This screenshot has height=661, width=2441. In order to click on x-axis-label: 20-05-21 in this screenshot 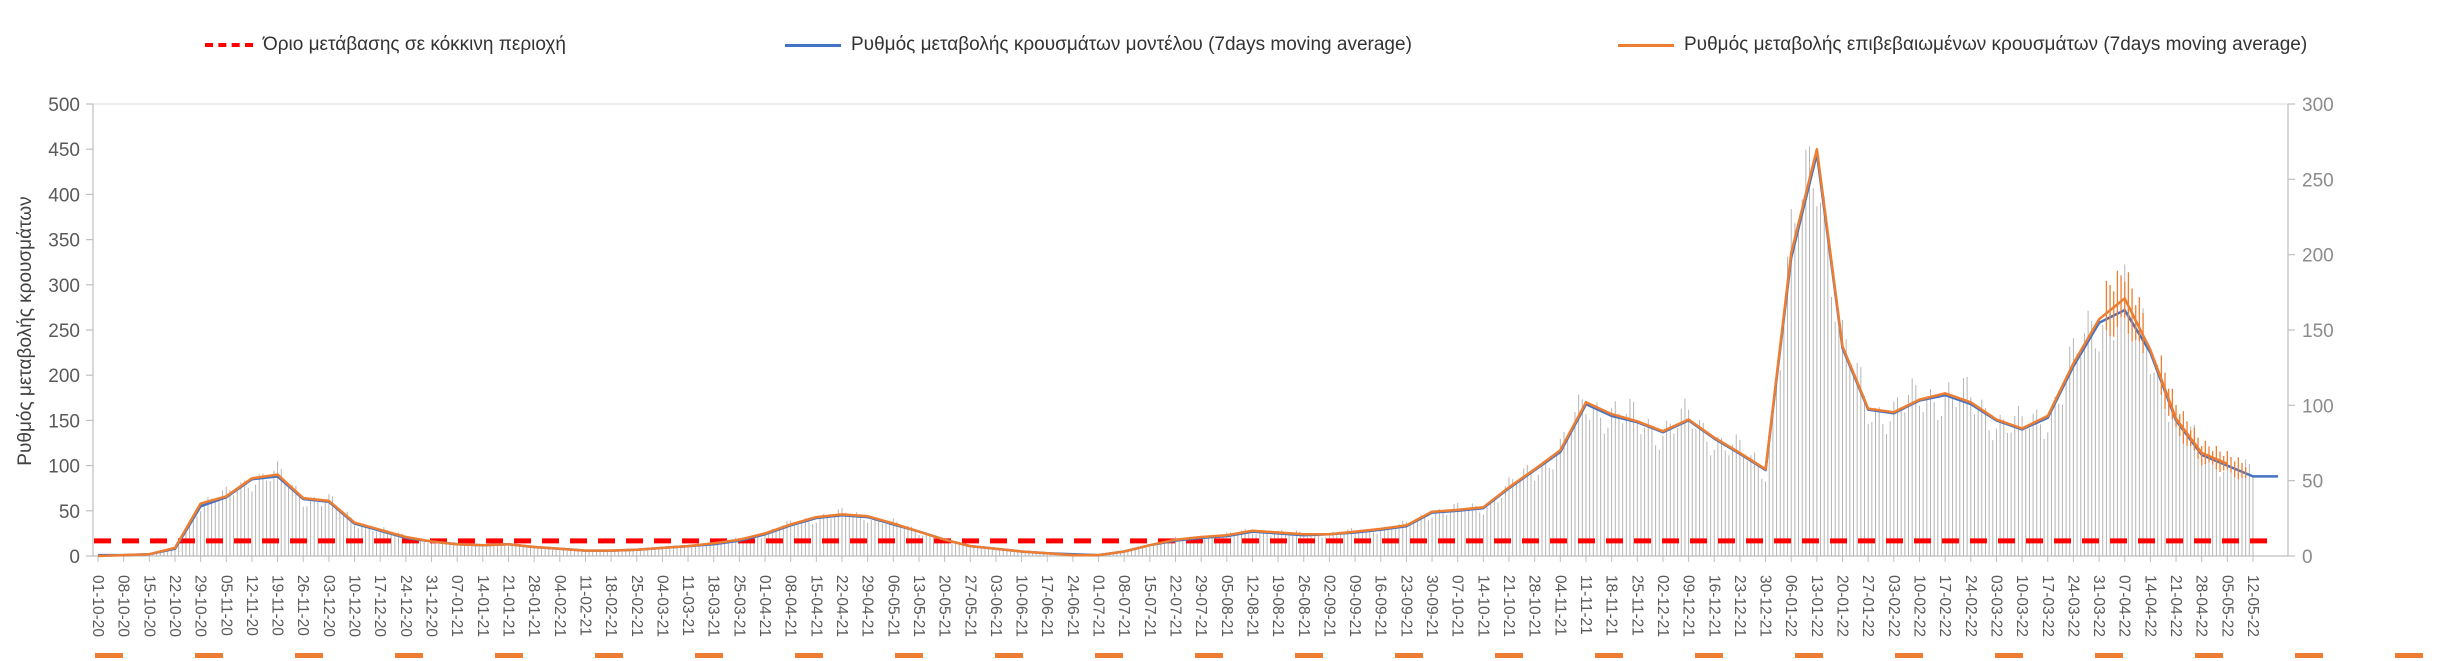, I will do `click(944, 606)`.